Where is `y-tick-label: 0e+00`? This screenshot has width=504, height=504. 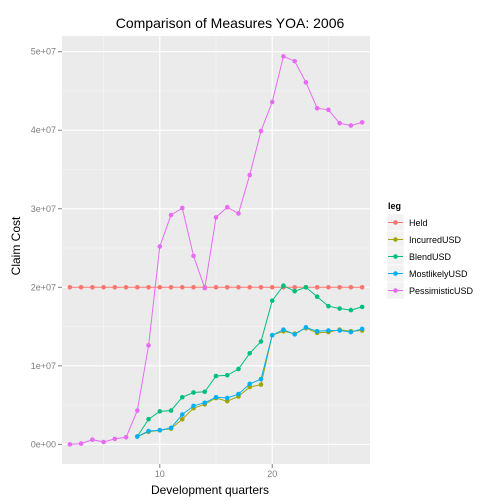 y-tick-label: 0e+00 is located at coordinates (43, 444).